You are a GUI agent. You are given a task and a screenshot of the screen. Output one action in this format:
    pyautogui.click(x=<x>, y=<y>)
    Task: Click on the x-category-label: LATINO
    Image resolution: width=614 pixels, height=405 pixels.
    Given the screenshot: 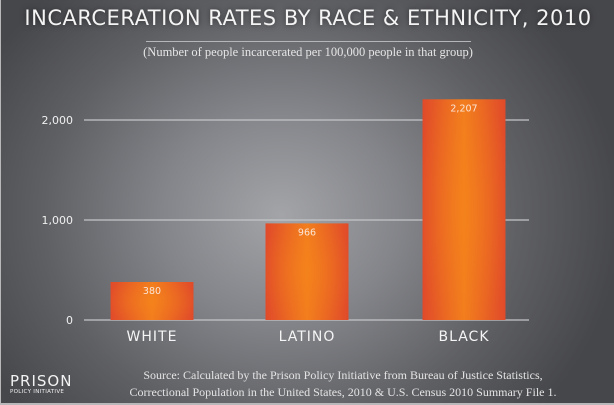 What is the action you would take?
    pyautogui.click(x=307, y=337)
    